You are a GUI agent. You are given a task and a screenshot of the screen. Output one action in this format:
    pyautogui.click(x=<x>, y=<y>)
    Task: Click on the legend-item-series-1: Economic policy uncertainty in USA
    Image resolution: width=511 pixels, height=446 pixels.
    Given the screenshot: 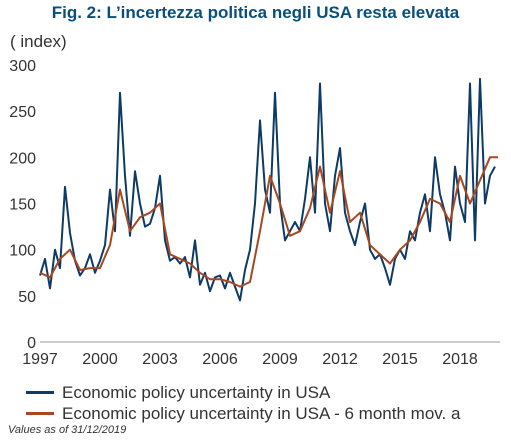 What is the action you would take?
    pyautogui.click(x=243, y=392)
    